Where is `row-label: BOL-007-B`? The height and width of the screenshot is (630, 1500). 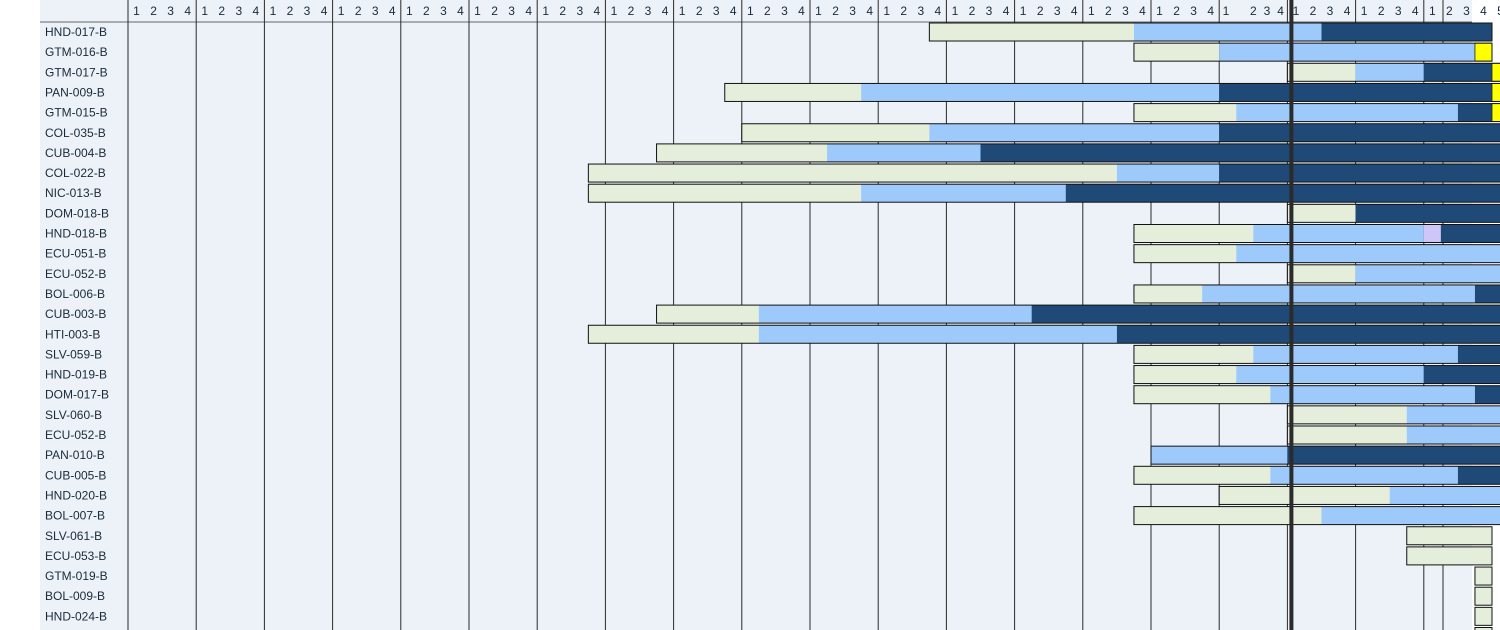 row-label: BOL-007-B is located at coordinates (75, 516).